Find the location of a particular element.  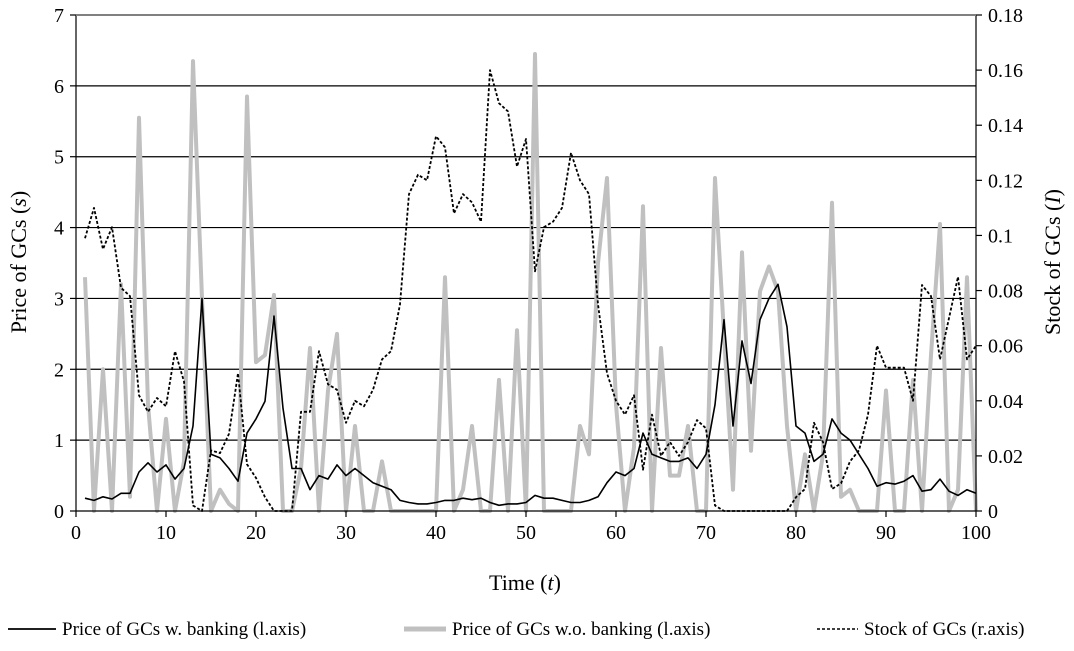

y-tick-label: 1 is located at coordinates (59, 441).